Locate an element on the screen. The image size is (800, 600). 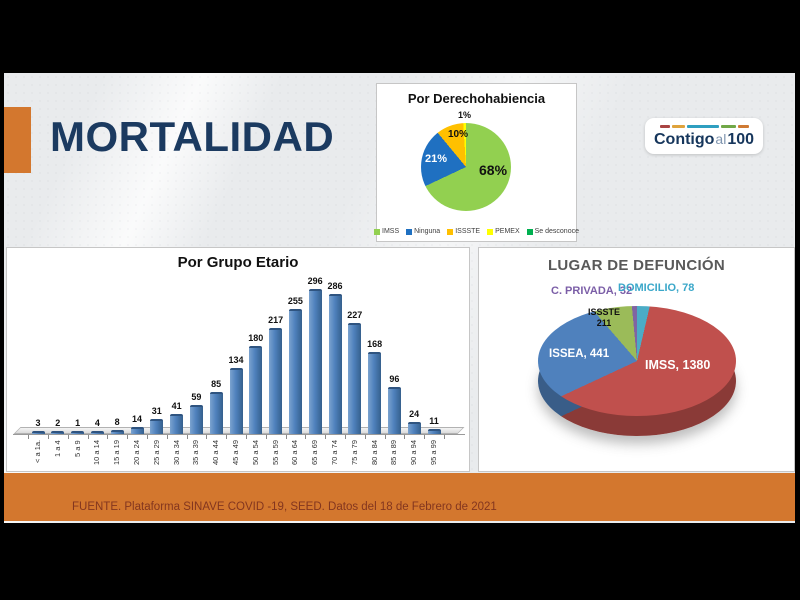
legend-label: ISSSTE is located at coordinates (468, 231).